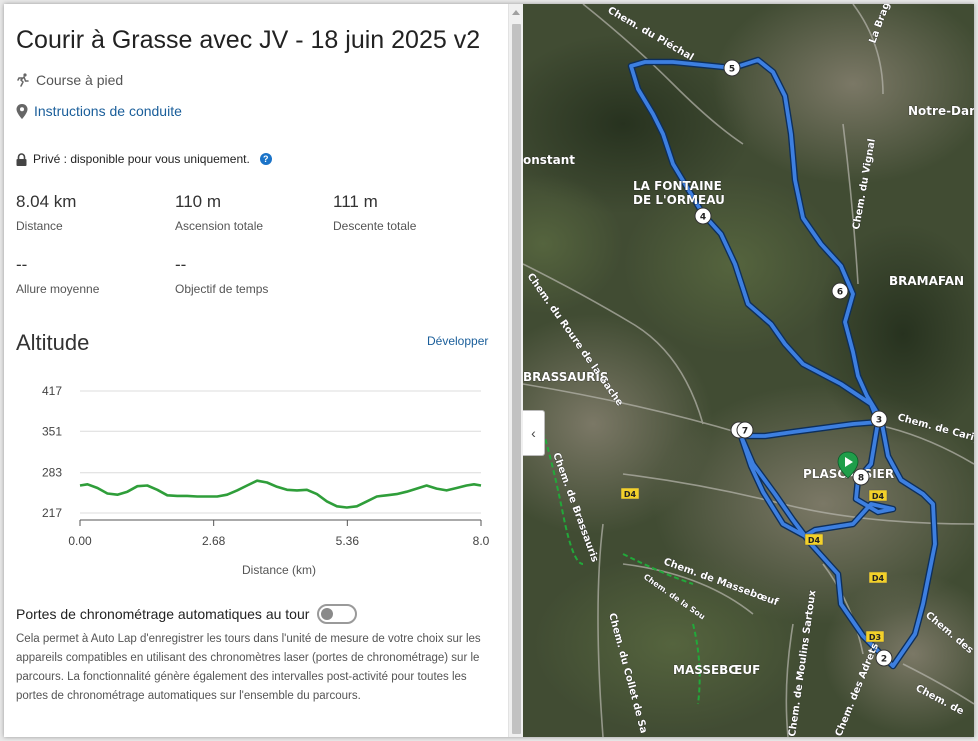  Describe the element at coordinates (53, 342) in the screenshot. I see `altitude-title: Altitude` at that location.